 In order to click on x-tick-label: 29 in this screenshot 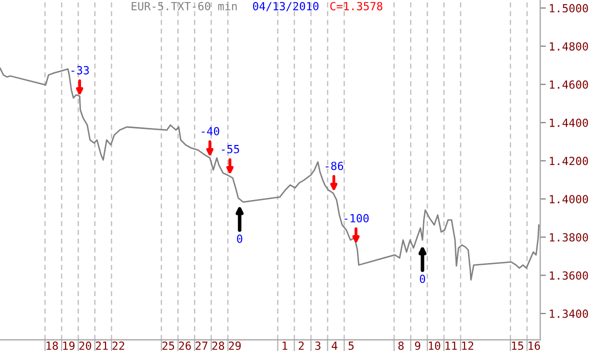, I will do `click(234, 346)`.